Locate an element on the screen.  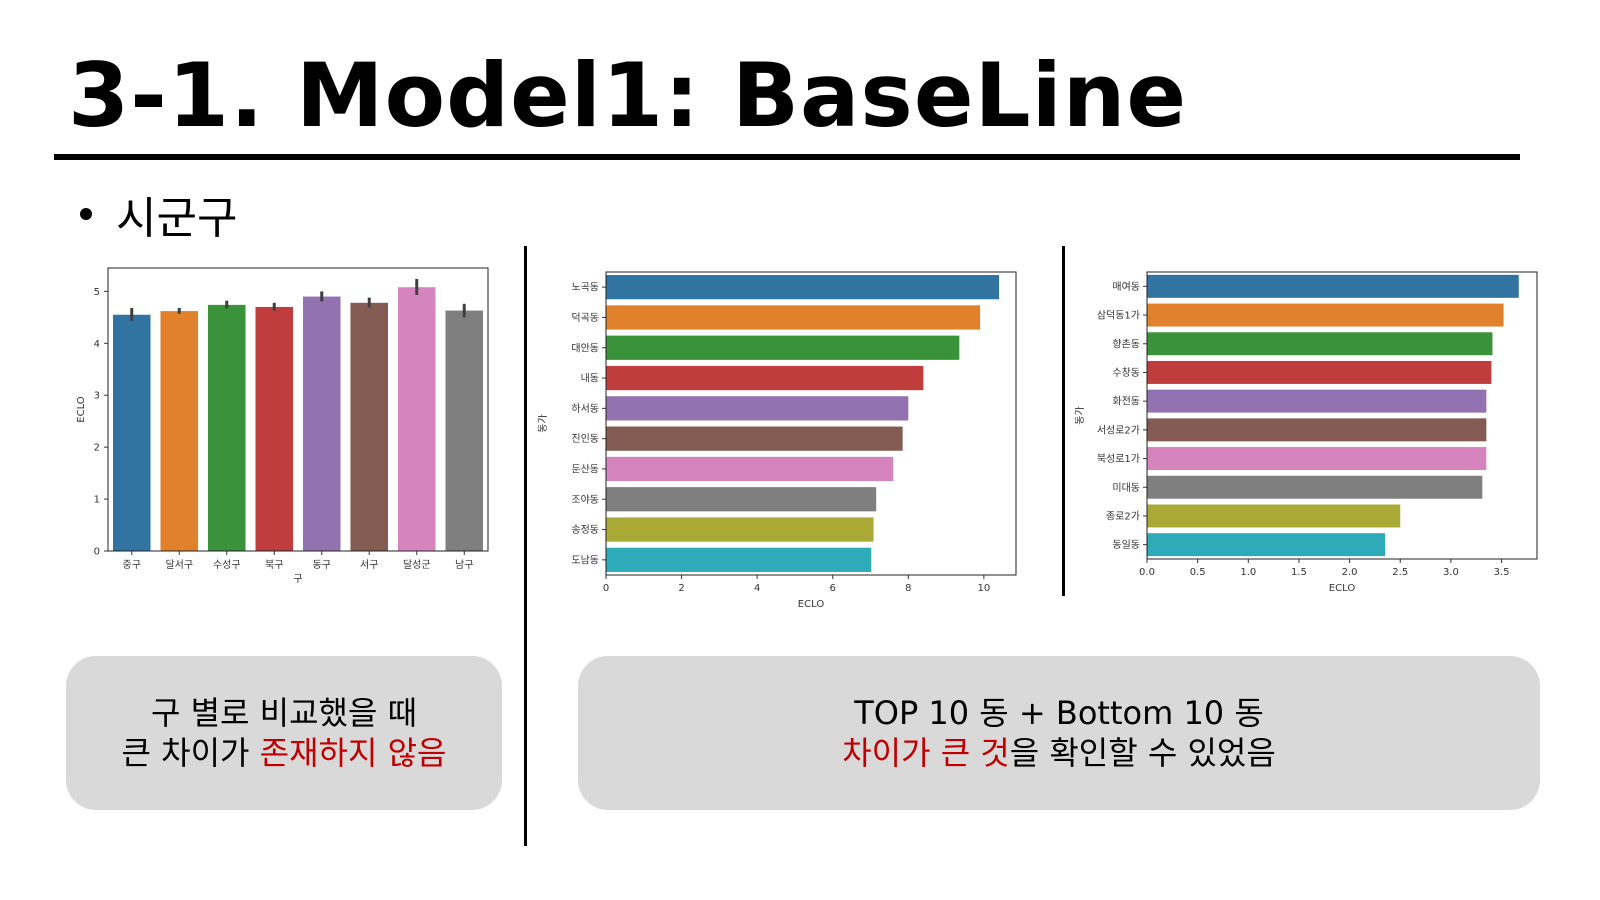
bar-중구 is located at coordinates (131, 432).